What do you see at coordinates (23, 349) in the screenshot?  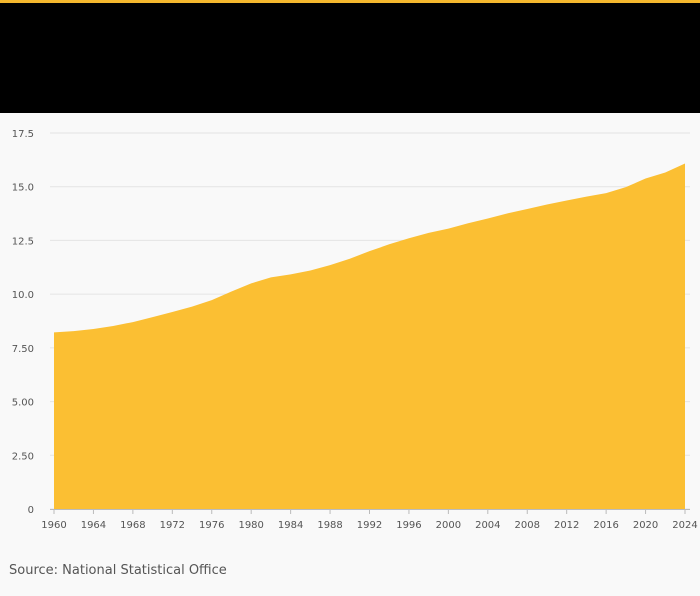 I see `y-tick-label: 7.50` at bounding box center [23, 349].